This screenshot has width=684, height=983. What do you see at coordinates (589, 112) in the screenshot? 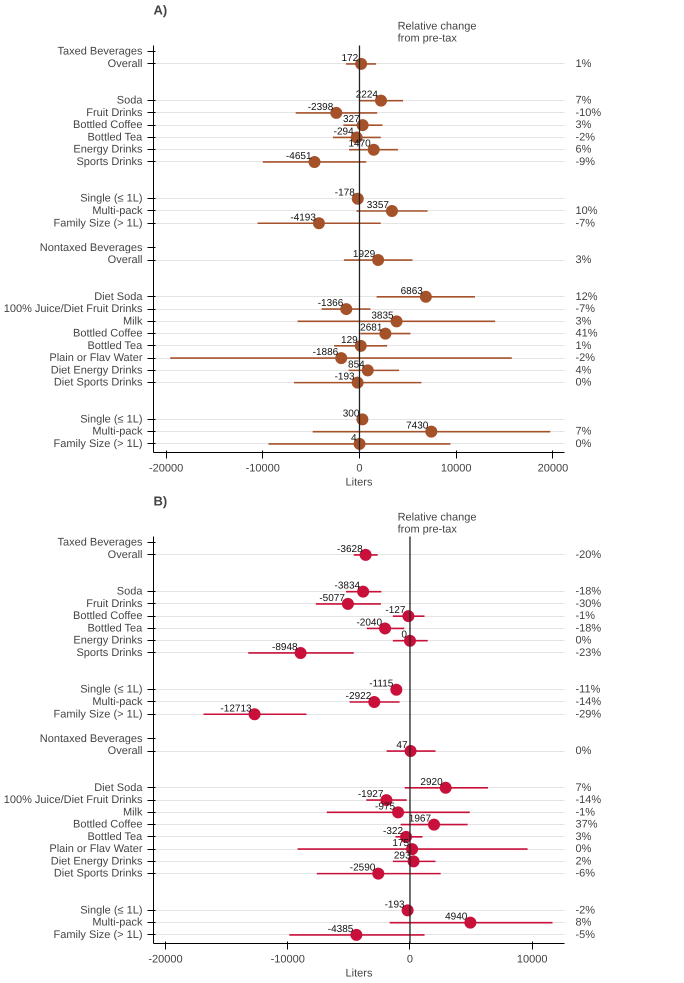
I see `y2-tick-label: -10%` at bounding box center [589, 112].